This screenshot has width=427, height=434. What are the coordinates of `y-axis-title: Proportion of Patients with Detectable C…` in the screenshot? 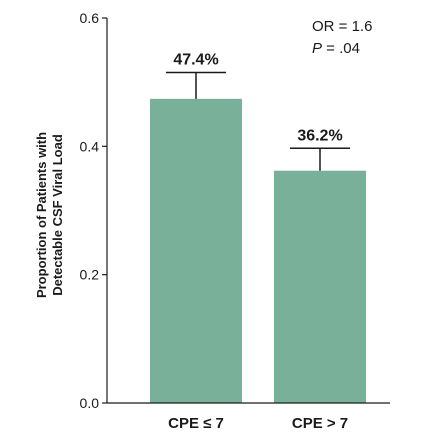 It's located at (49, 215).